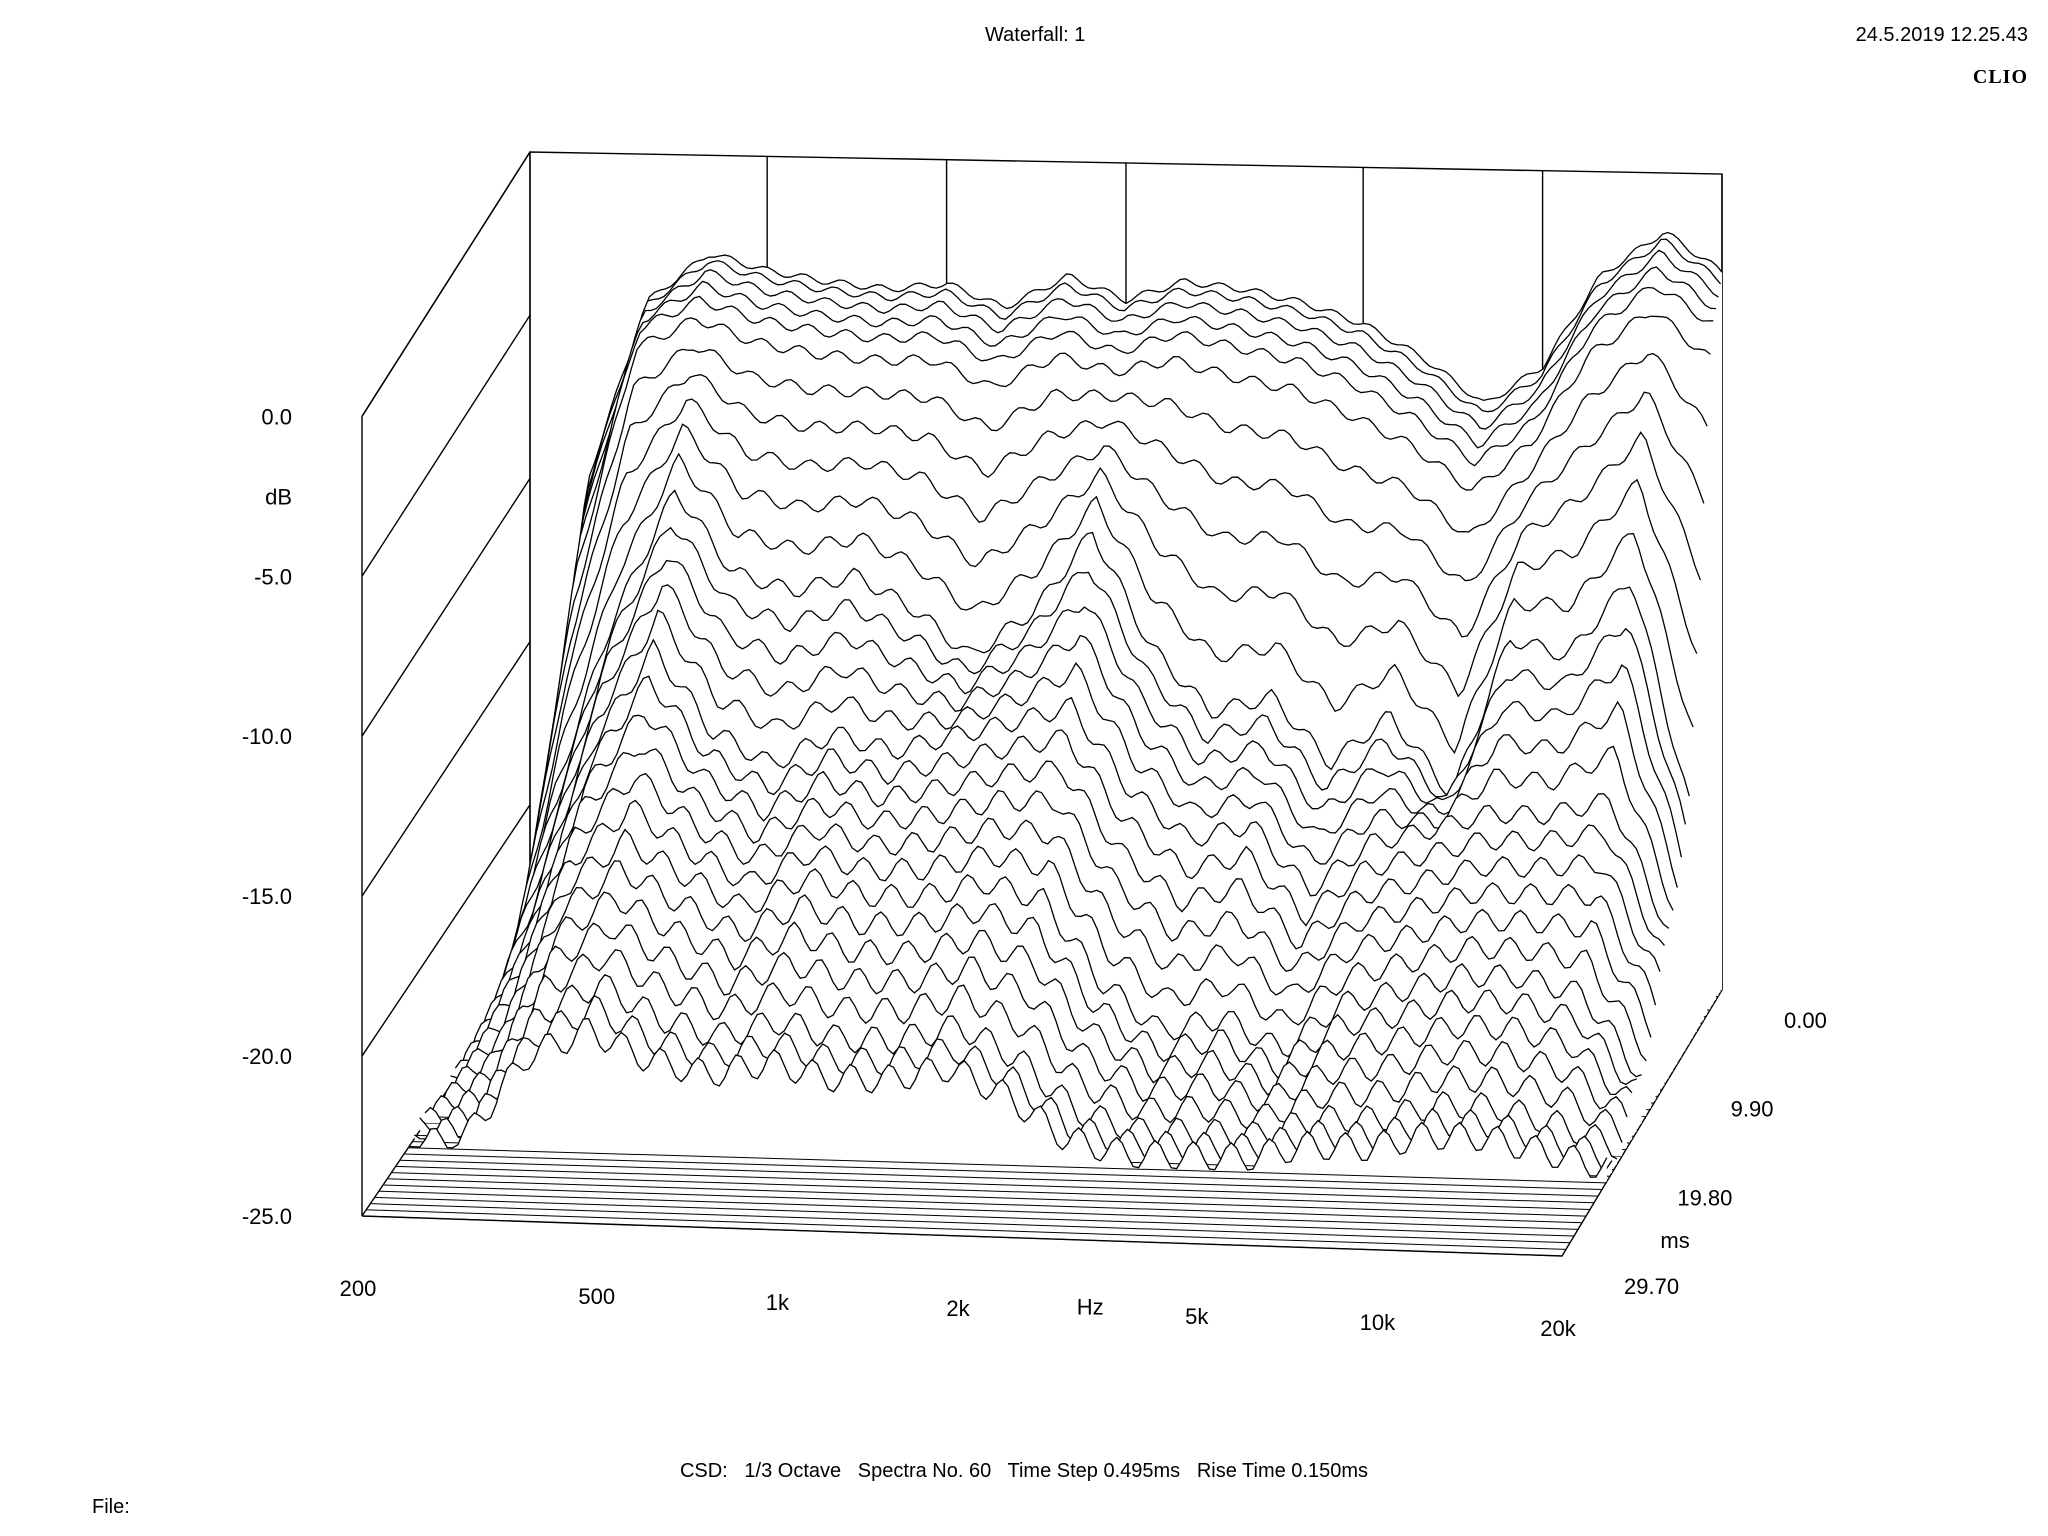  Describe the element at coordinates (1704, 1197) in the screenshot. I see `z-tick-label: 19.80` at that location.